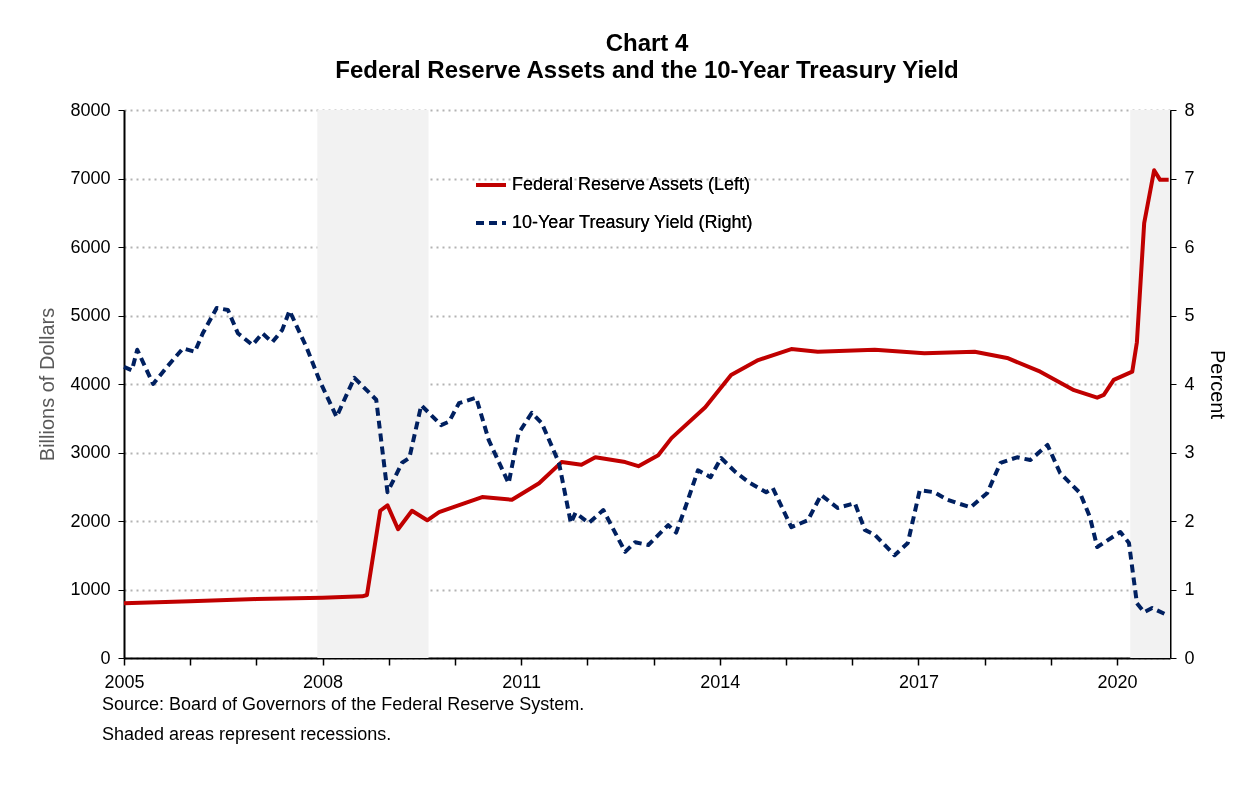 Image resolution: width=1254 pixels, height=810 pixels. Describe the element at coordinates (1217, 385) in the screenshot. I see `y2-axis-title: Percent` at that location.